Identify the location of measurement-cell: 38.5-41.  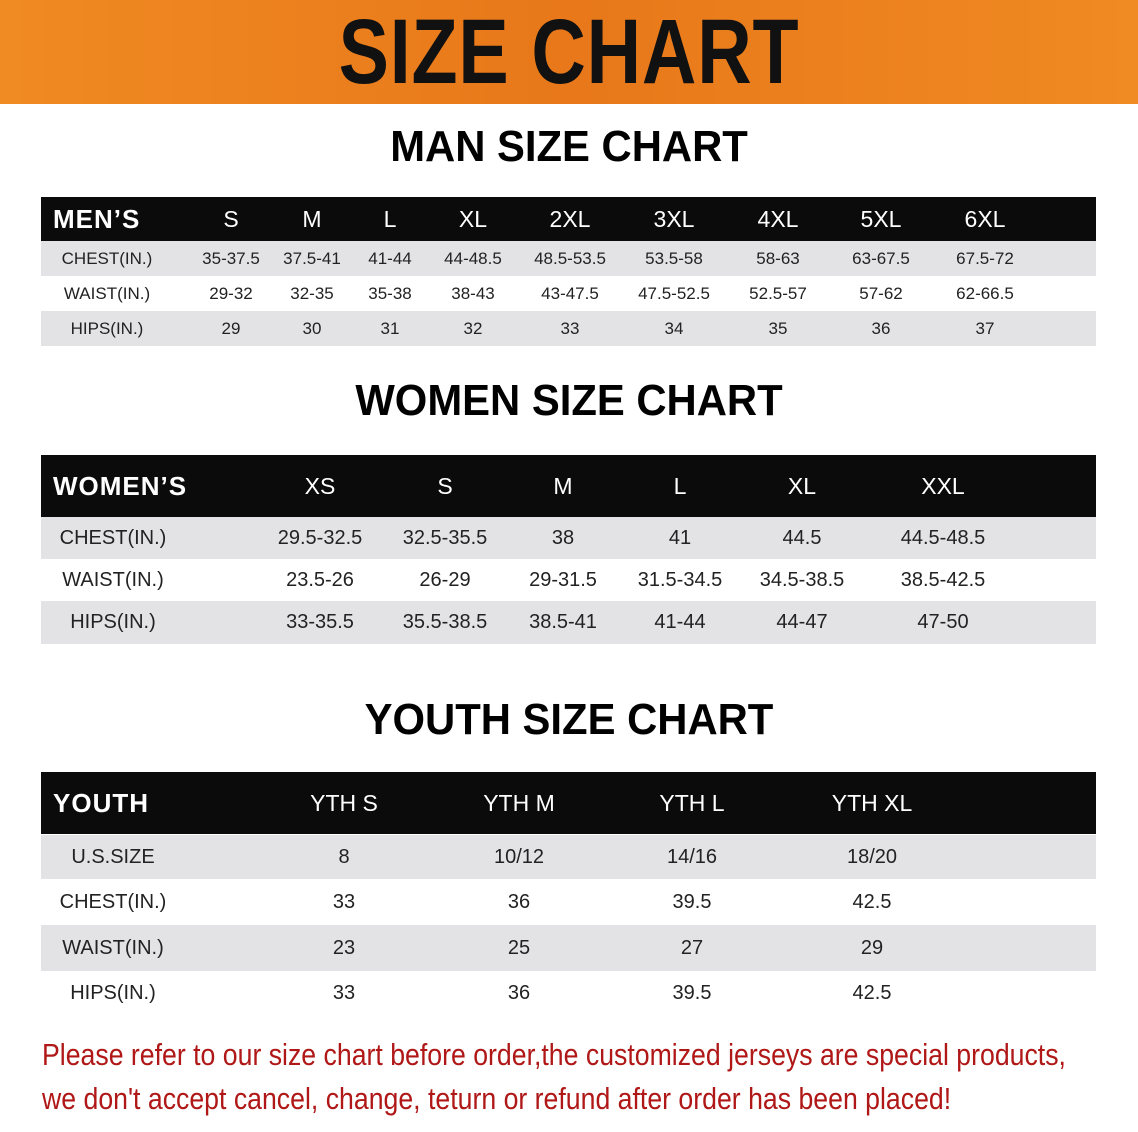
(563, 622).